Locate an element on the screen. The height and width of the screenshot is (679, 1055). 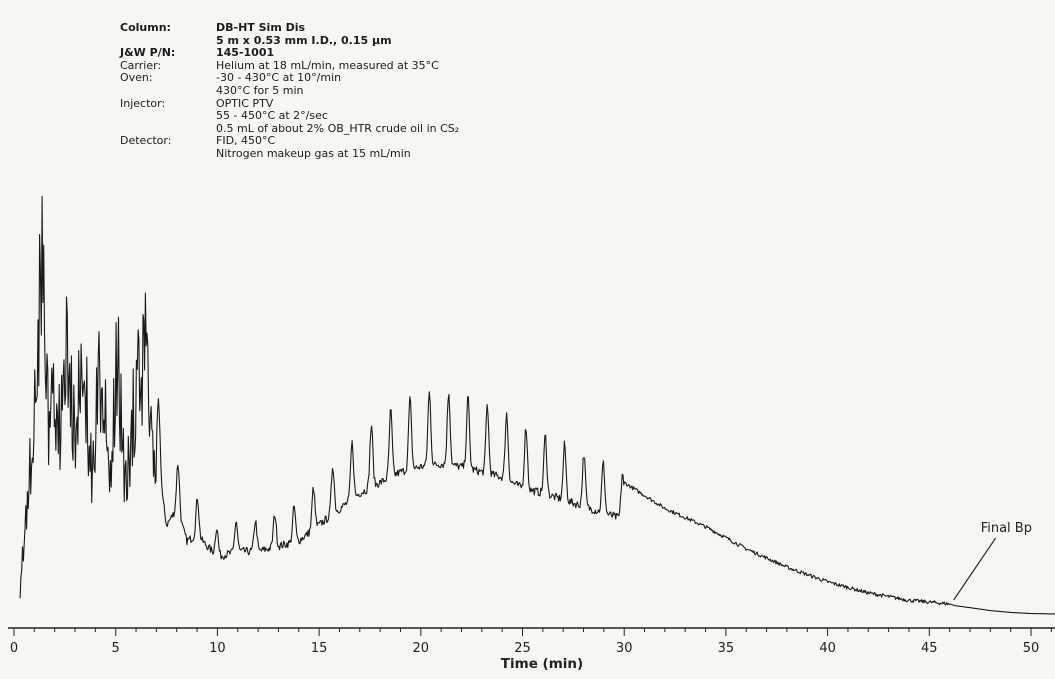
x-axis-label: Time (min) is located at coordinates (542, 664).